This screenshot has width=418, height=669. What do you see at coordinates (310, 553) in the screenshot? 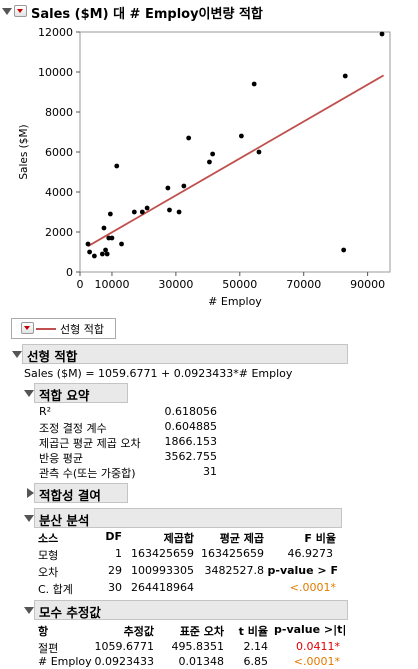
I see `anova-f-ratio: 46.9273` at bounding box center [310, 553].